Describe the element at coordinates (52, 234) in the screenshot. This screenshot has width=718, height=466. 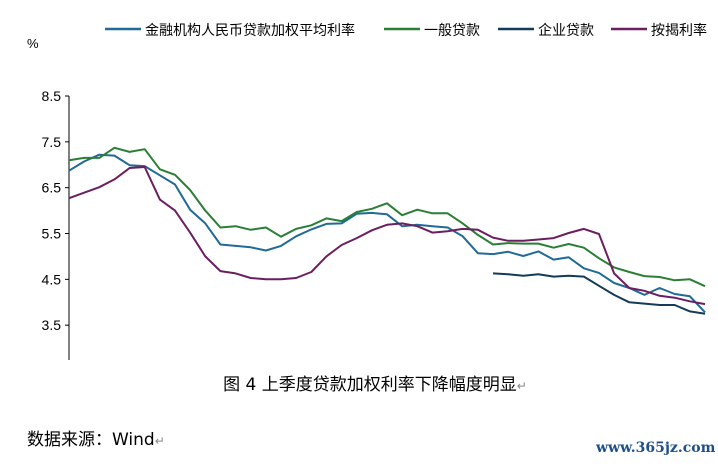
I see `y-tick-label: 5.5` at that location.